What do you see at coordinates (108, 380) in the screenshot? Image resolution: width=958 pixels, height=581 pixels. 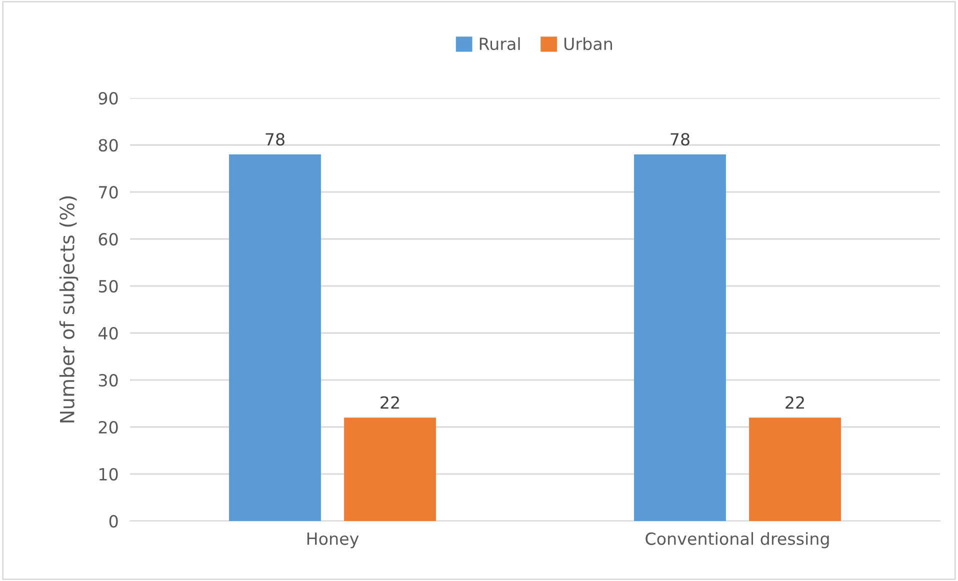 I see `y-tick-label: 30` at bounding box center [108, 380].